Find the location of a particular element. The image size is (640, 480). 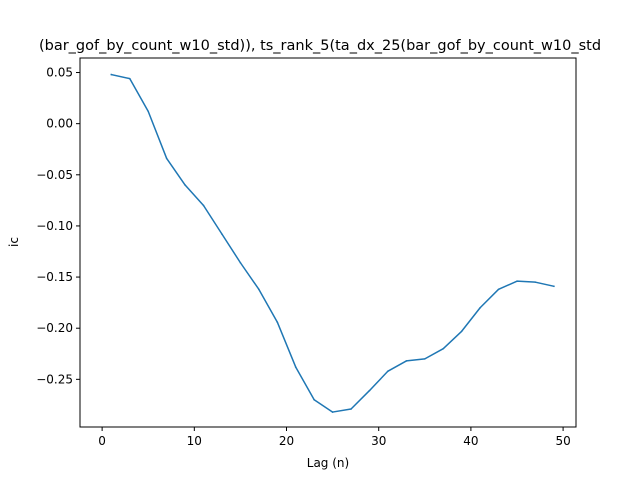

x-axis-label: Lag (n) is located at coordinates (328, 463).